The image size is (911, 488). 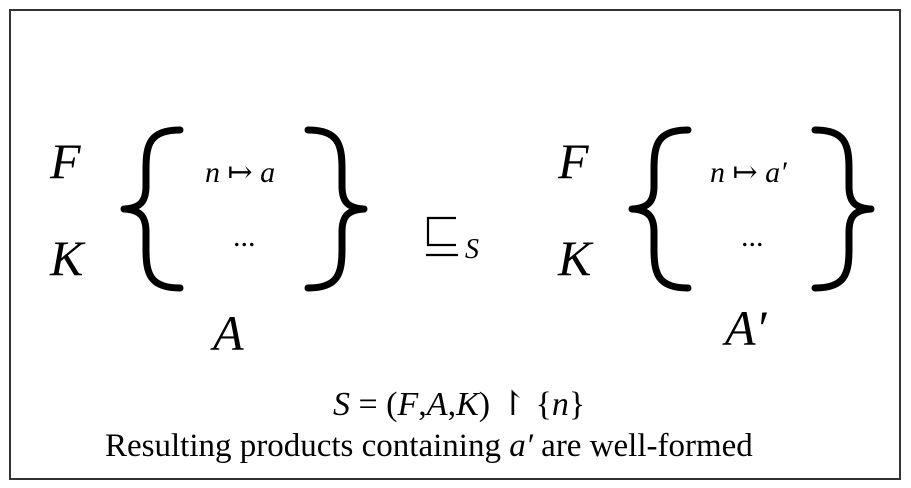 I want to click on left-open-brace, so click(x=152, y=209).